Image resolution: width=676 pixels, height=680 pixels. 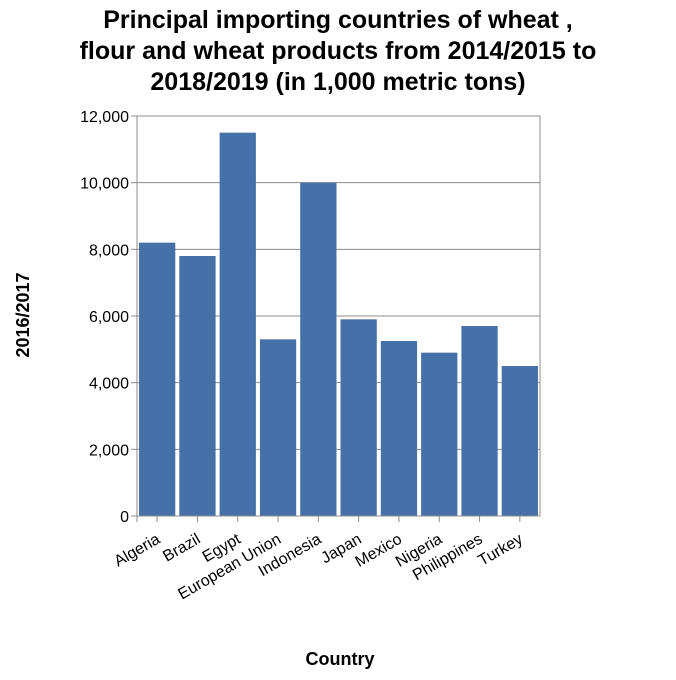 I want to click on x-tick-label: Brazil, so click(x=181, y=548).